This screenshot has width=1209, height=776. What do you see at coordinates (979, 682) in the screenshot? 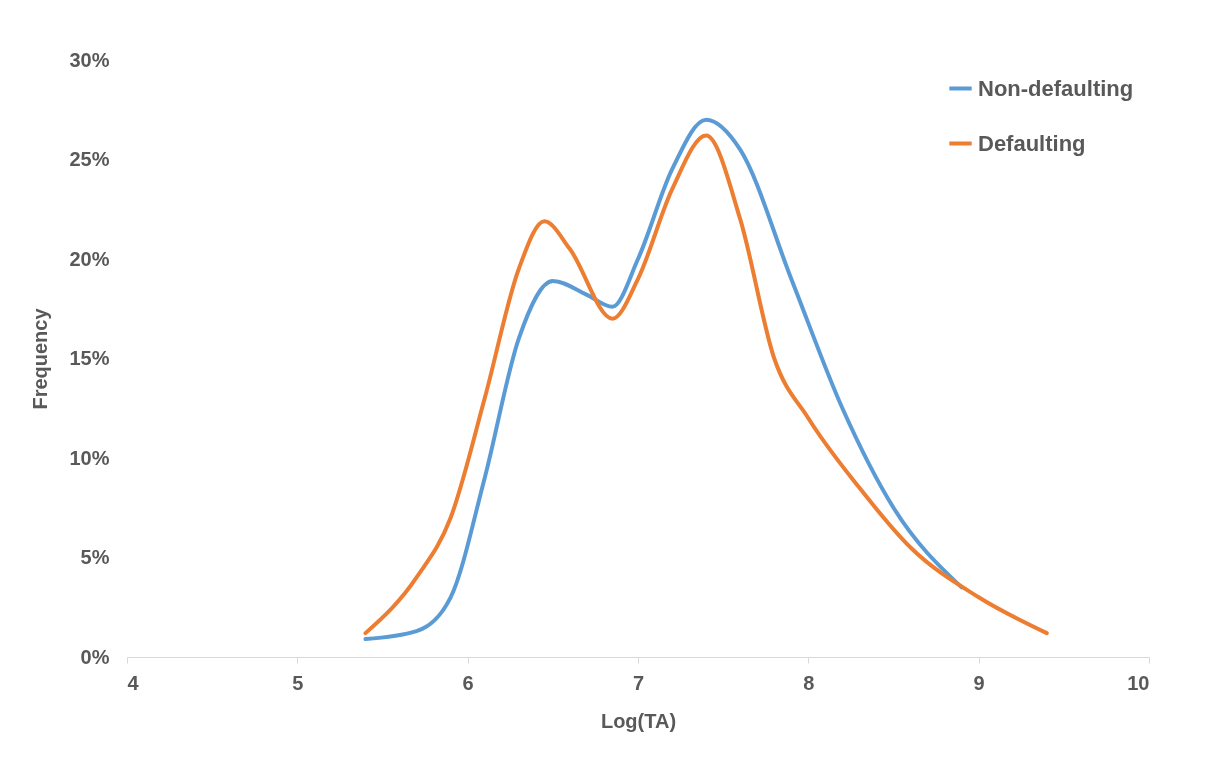
I see `x-tick-label: 9` at bounding box center [979, 682].